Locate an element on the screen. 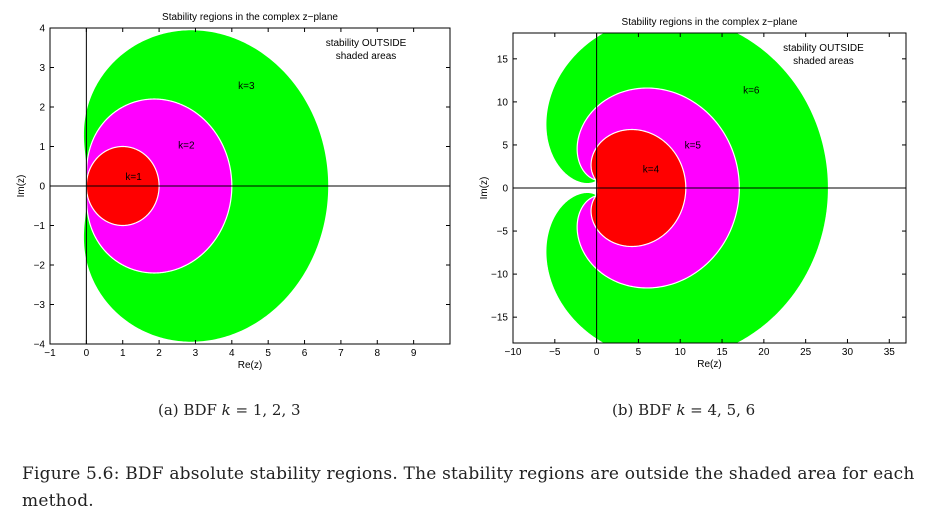  series-label-k-5: k=5 is located at coordinates (693, 145).